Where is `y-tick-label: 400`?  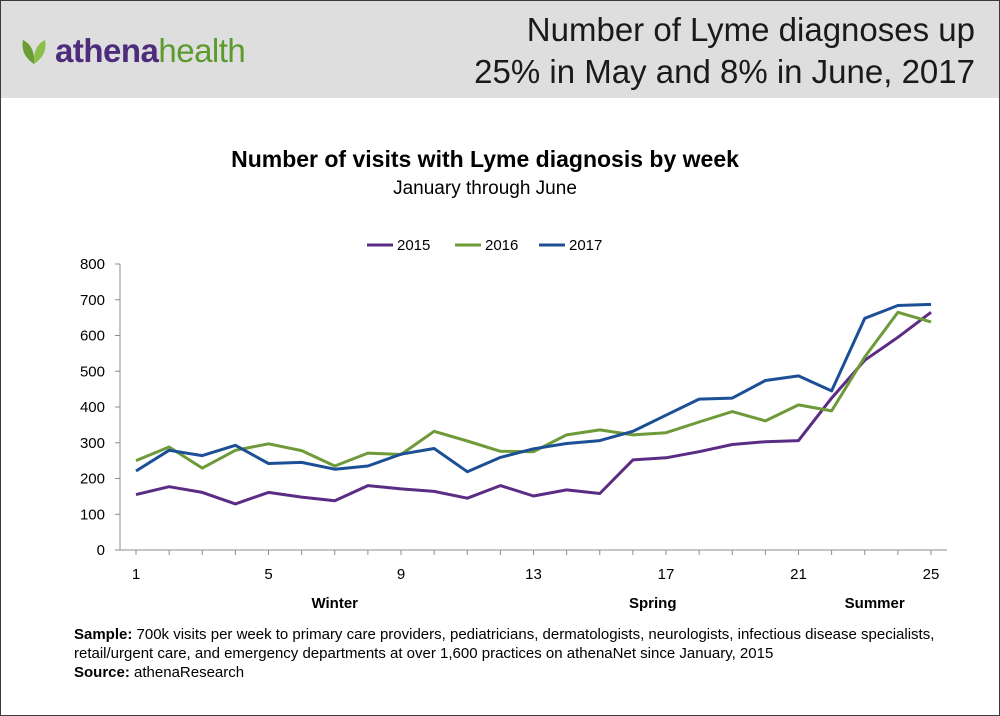
y-tick-label: 400 is located at coordinates (92, 407).